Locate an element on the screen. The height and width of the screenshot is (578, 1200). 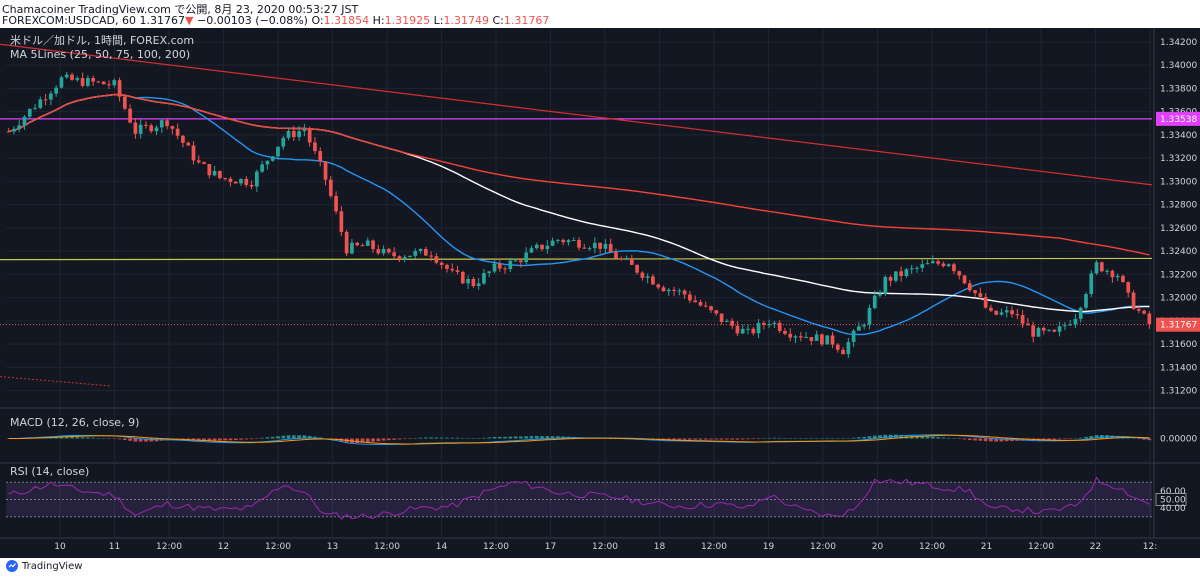
x-tick-label: 10 is located at coordinates (60, 547).